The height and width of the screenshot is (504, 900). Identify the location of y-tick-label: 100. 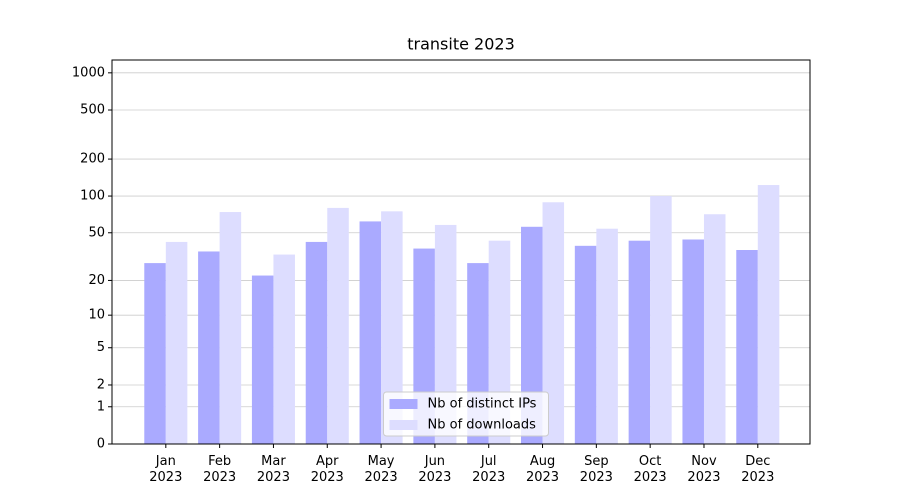
(92, 196).